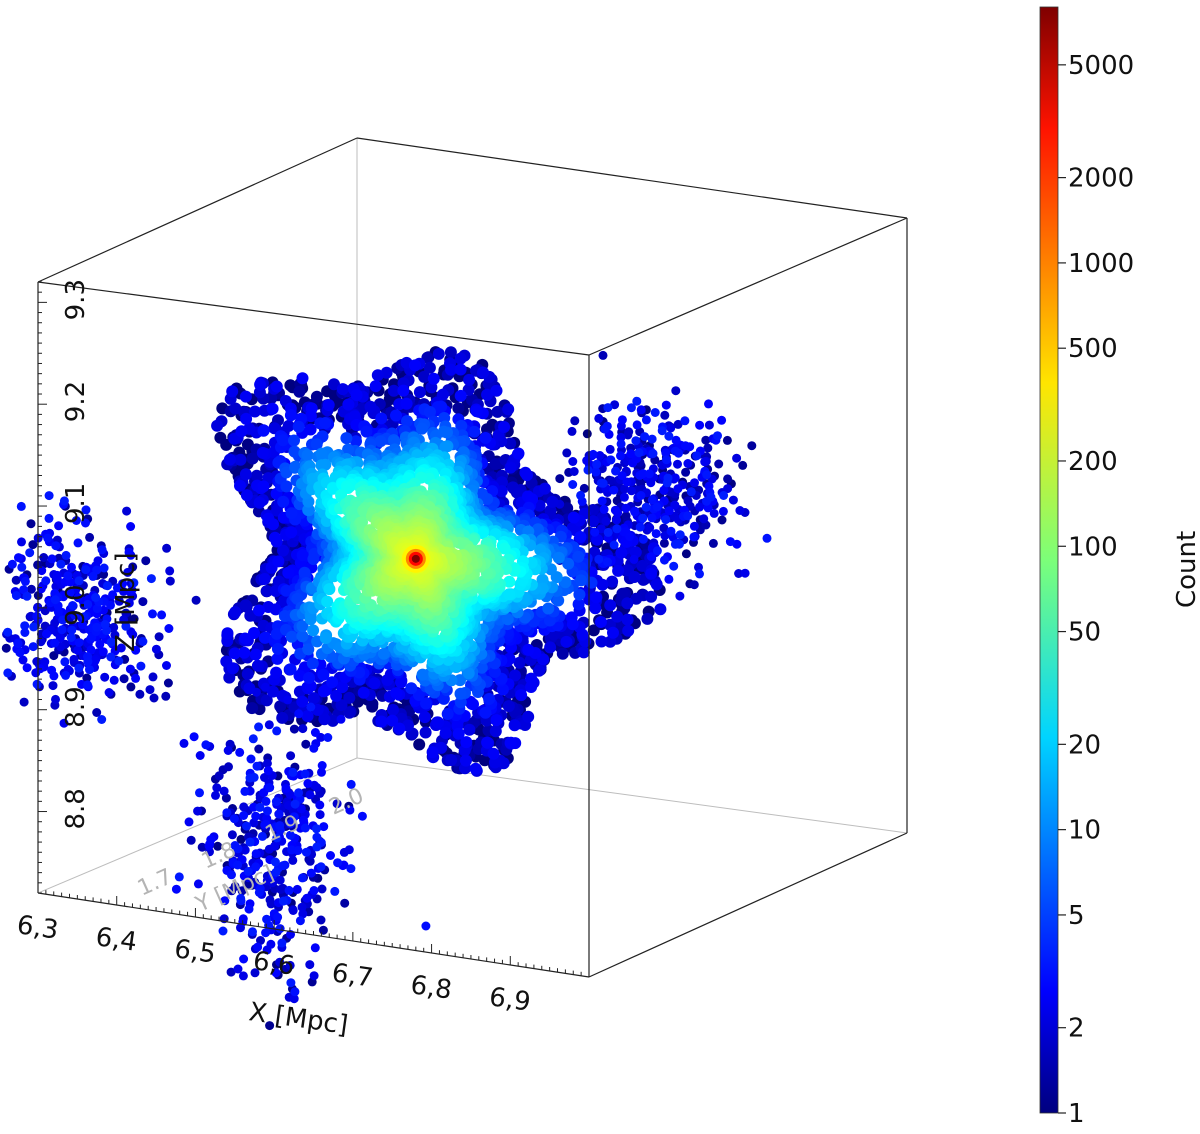 The width and height of the screenshot is (1200, 1134). Describe the element at coordinates (1186, 569) in the screenshot. I see `colorbar-title: Count` at that location.